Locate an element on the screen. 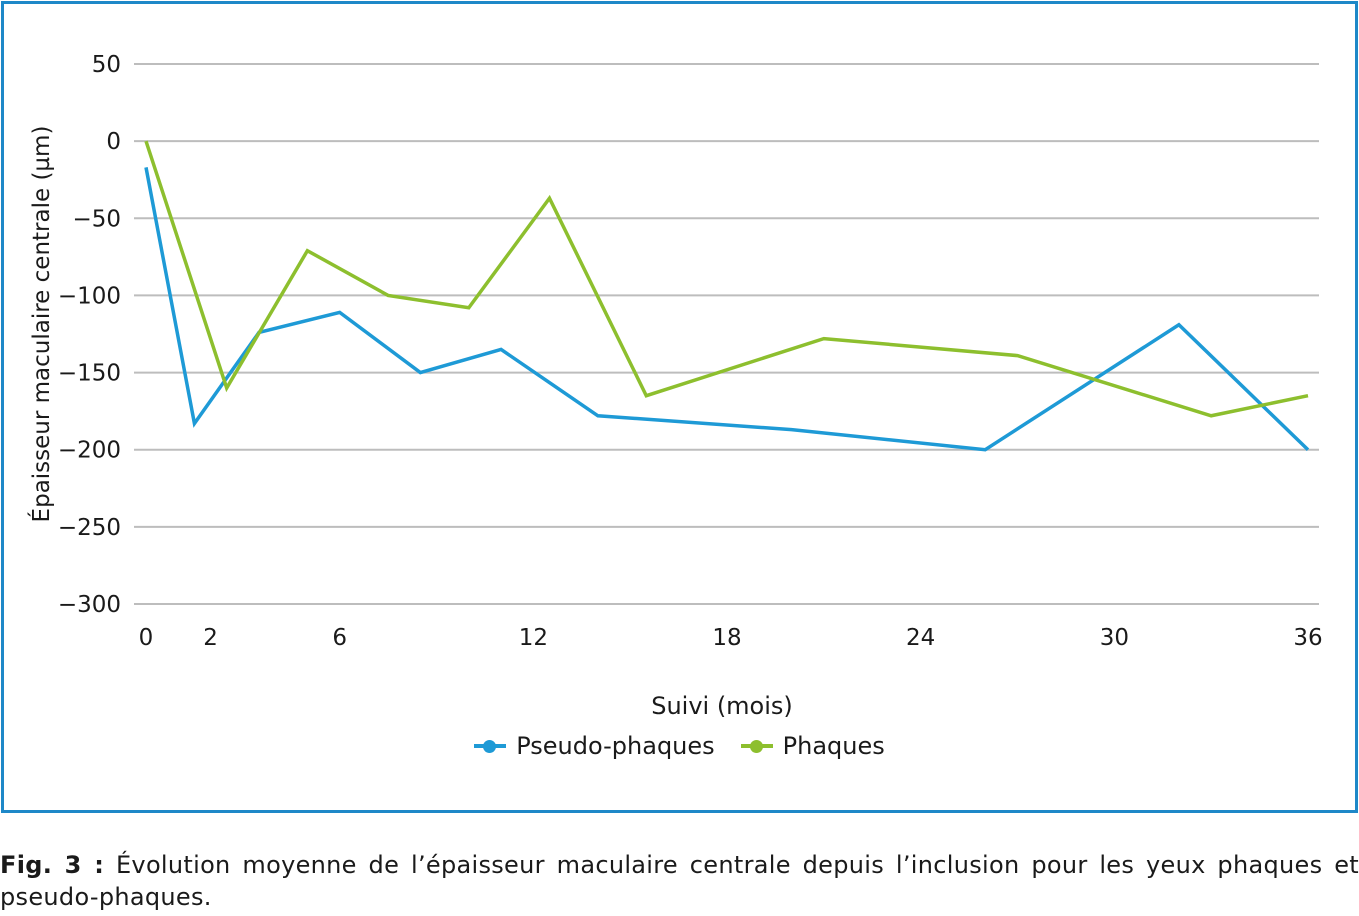 The image size is (1359, 916). x-tick-label: 0 is located at coordinates (146, 638).